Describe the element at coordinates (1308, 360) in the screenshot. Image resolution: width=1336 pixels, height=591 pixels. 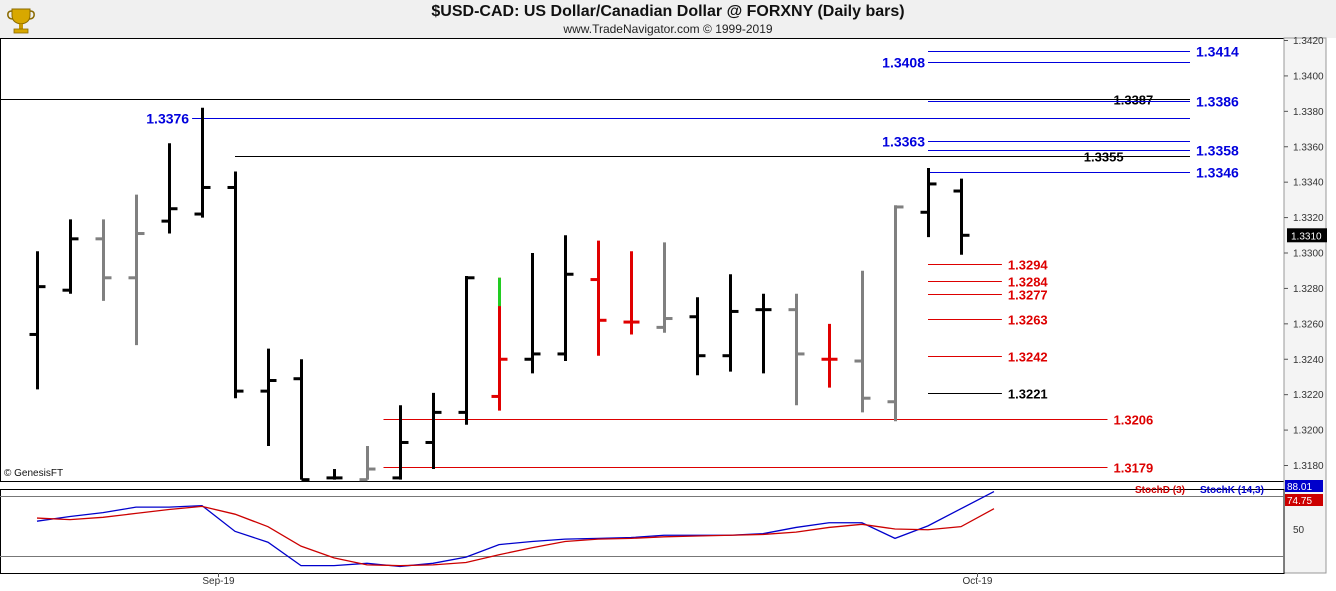
I see `price-axis-tick-label: 1.3240` at that location.